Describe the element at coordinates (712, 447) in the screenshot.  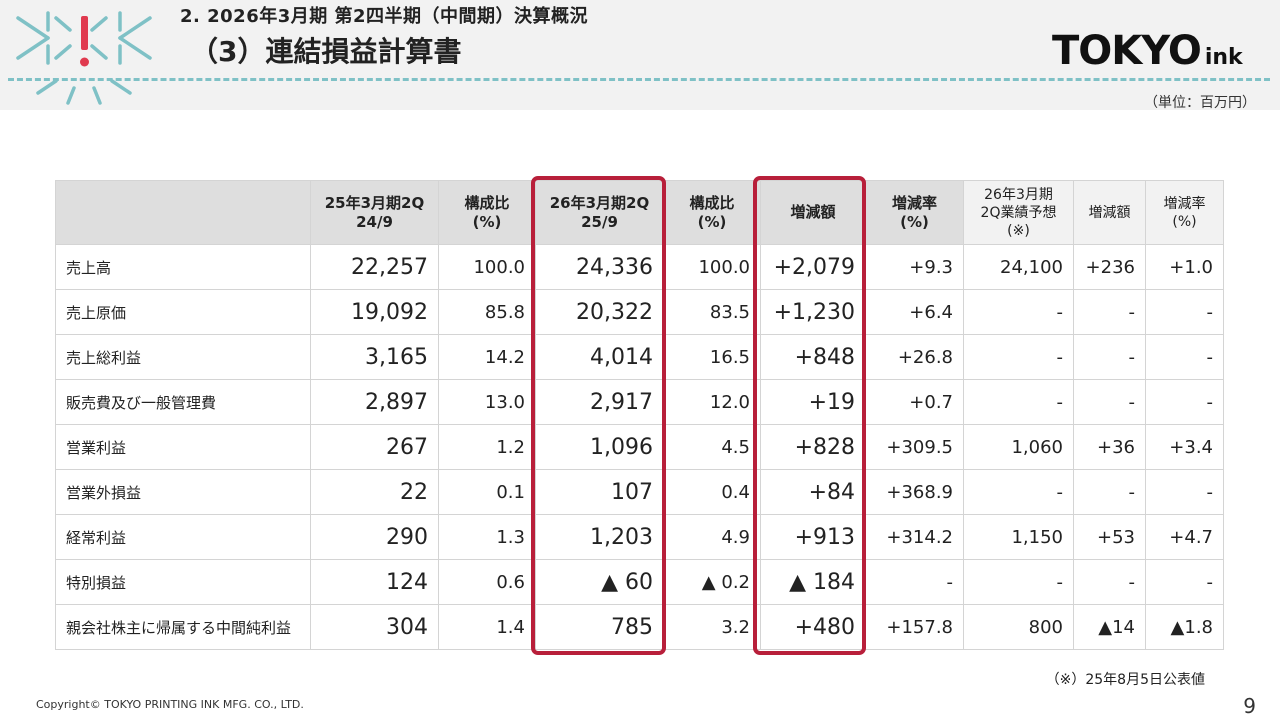
I see `table-cell: 4.5` at that location.